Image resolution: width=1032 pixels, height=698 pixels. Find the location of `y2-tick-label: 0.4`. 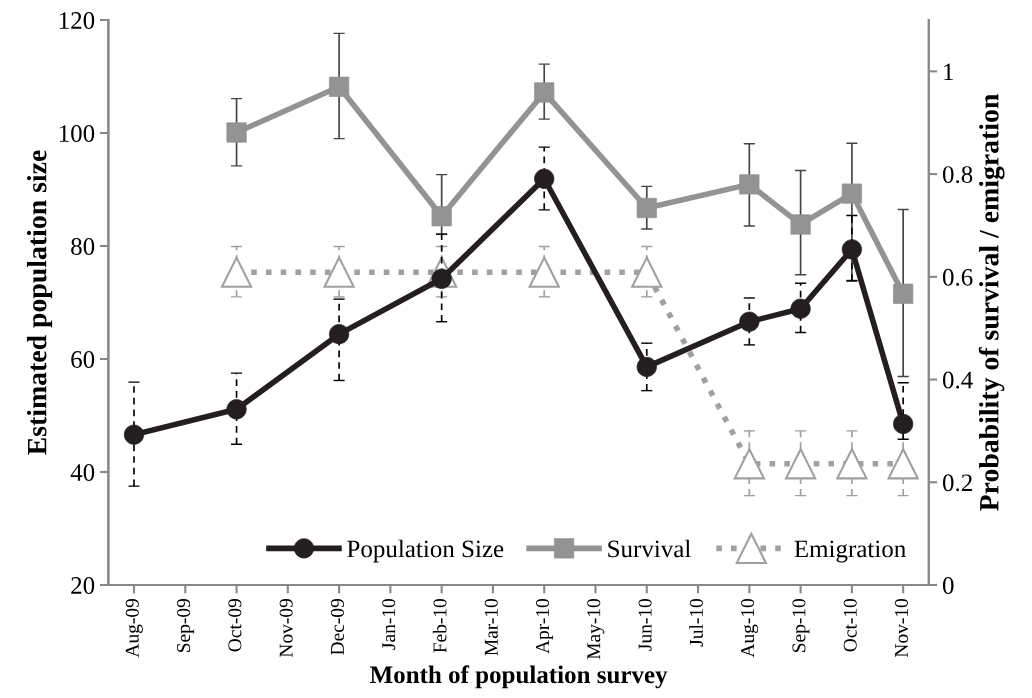

y2-tick-label: 0.4 is located at coordinates (957, 380).